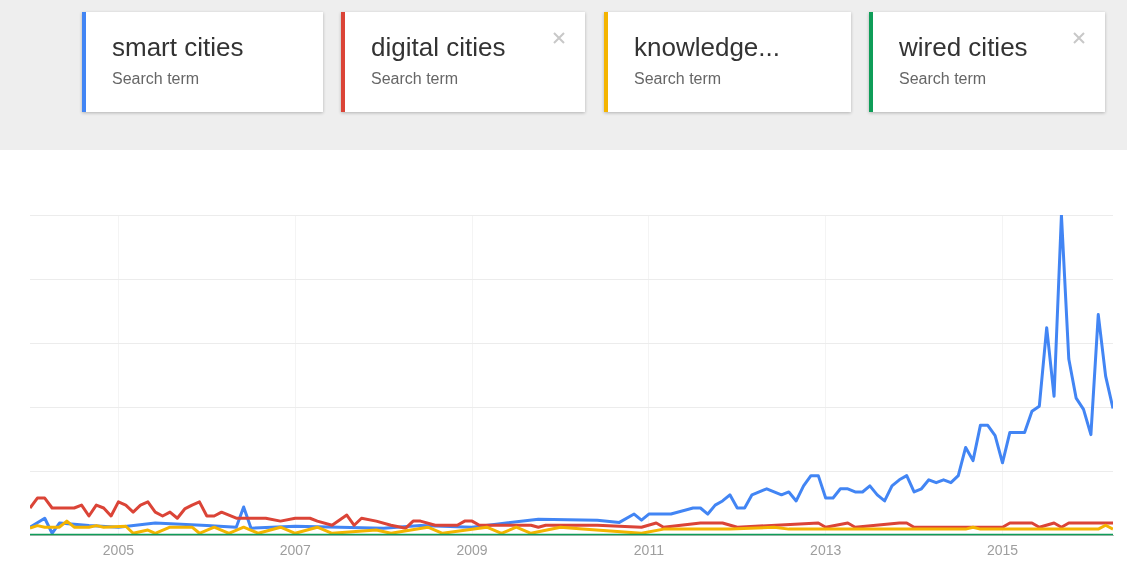  What do you see at coordinates (118, 550) in the screenshot?
I see `x-tick-label: 2005` at bounding box center [118, 550].